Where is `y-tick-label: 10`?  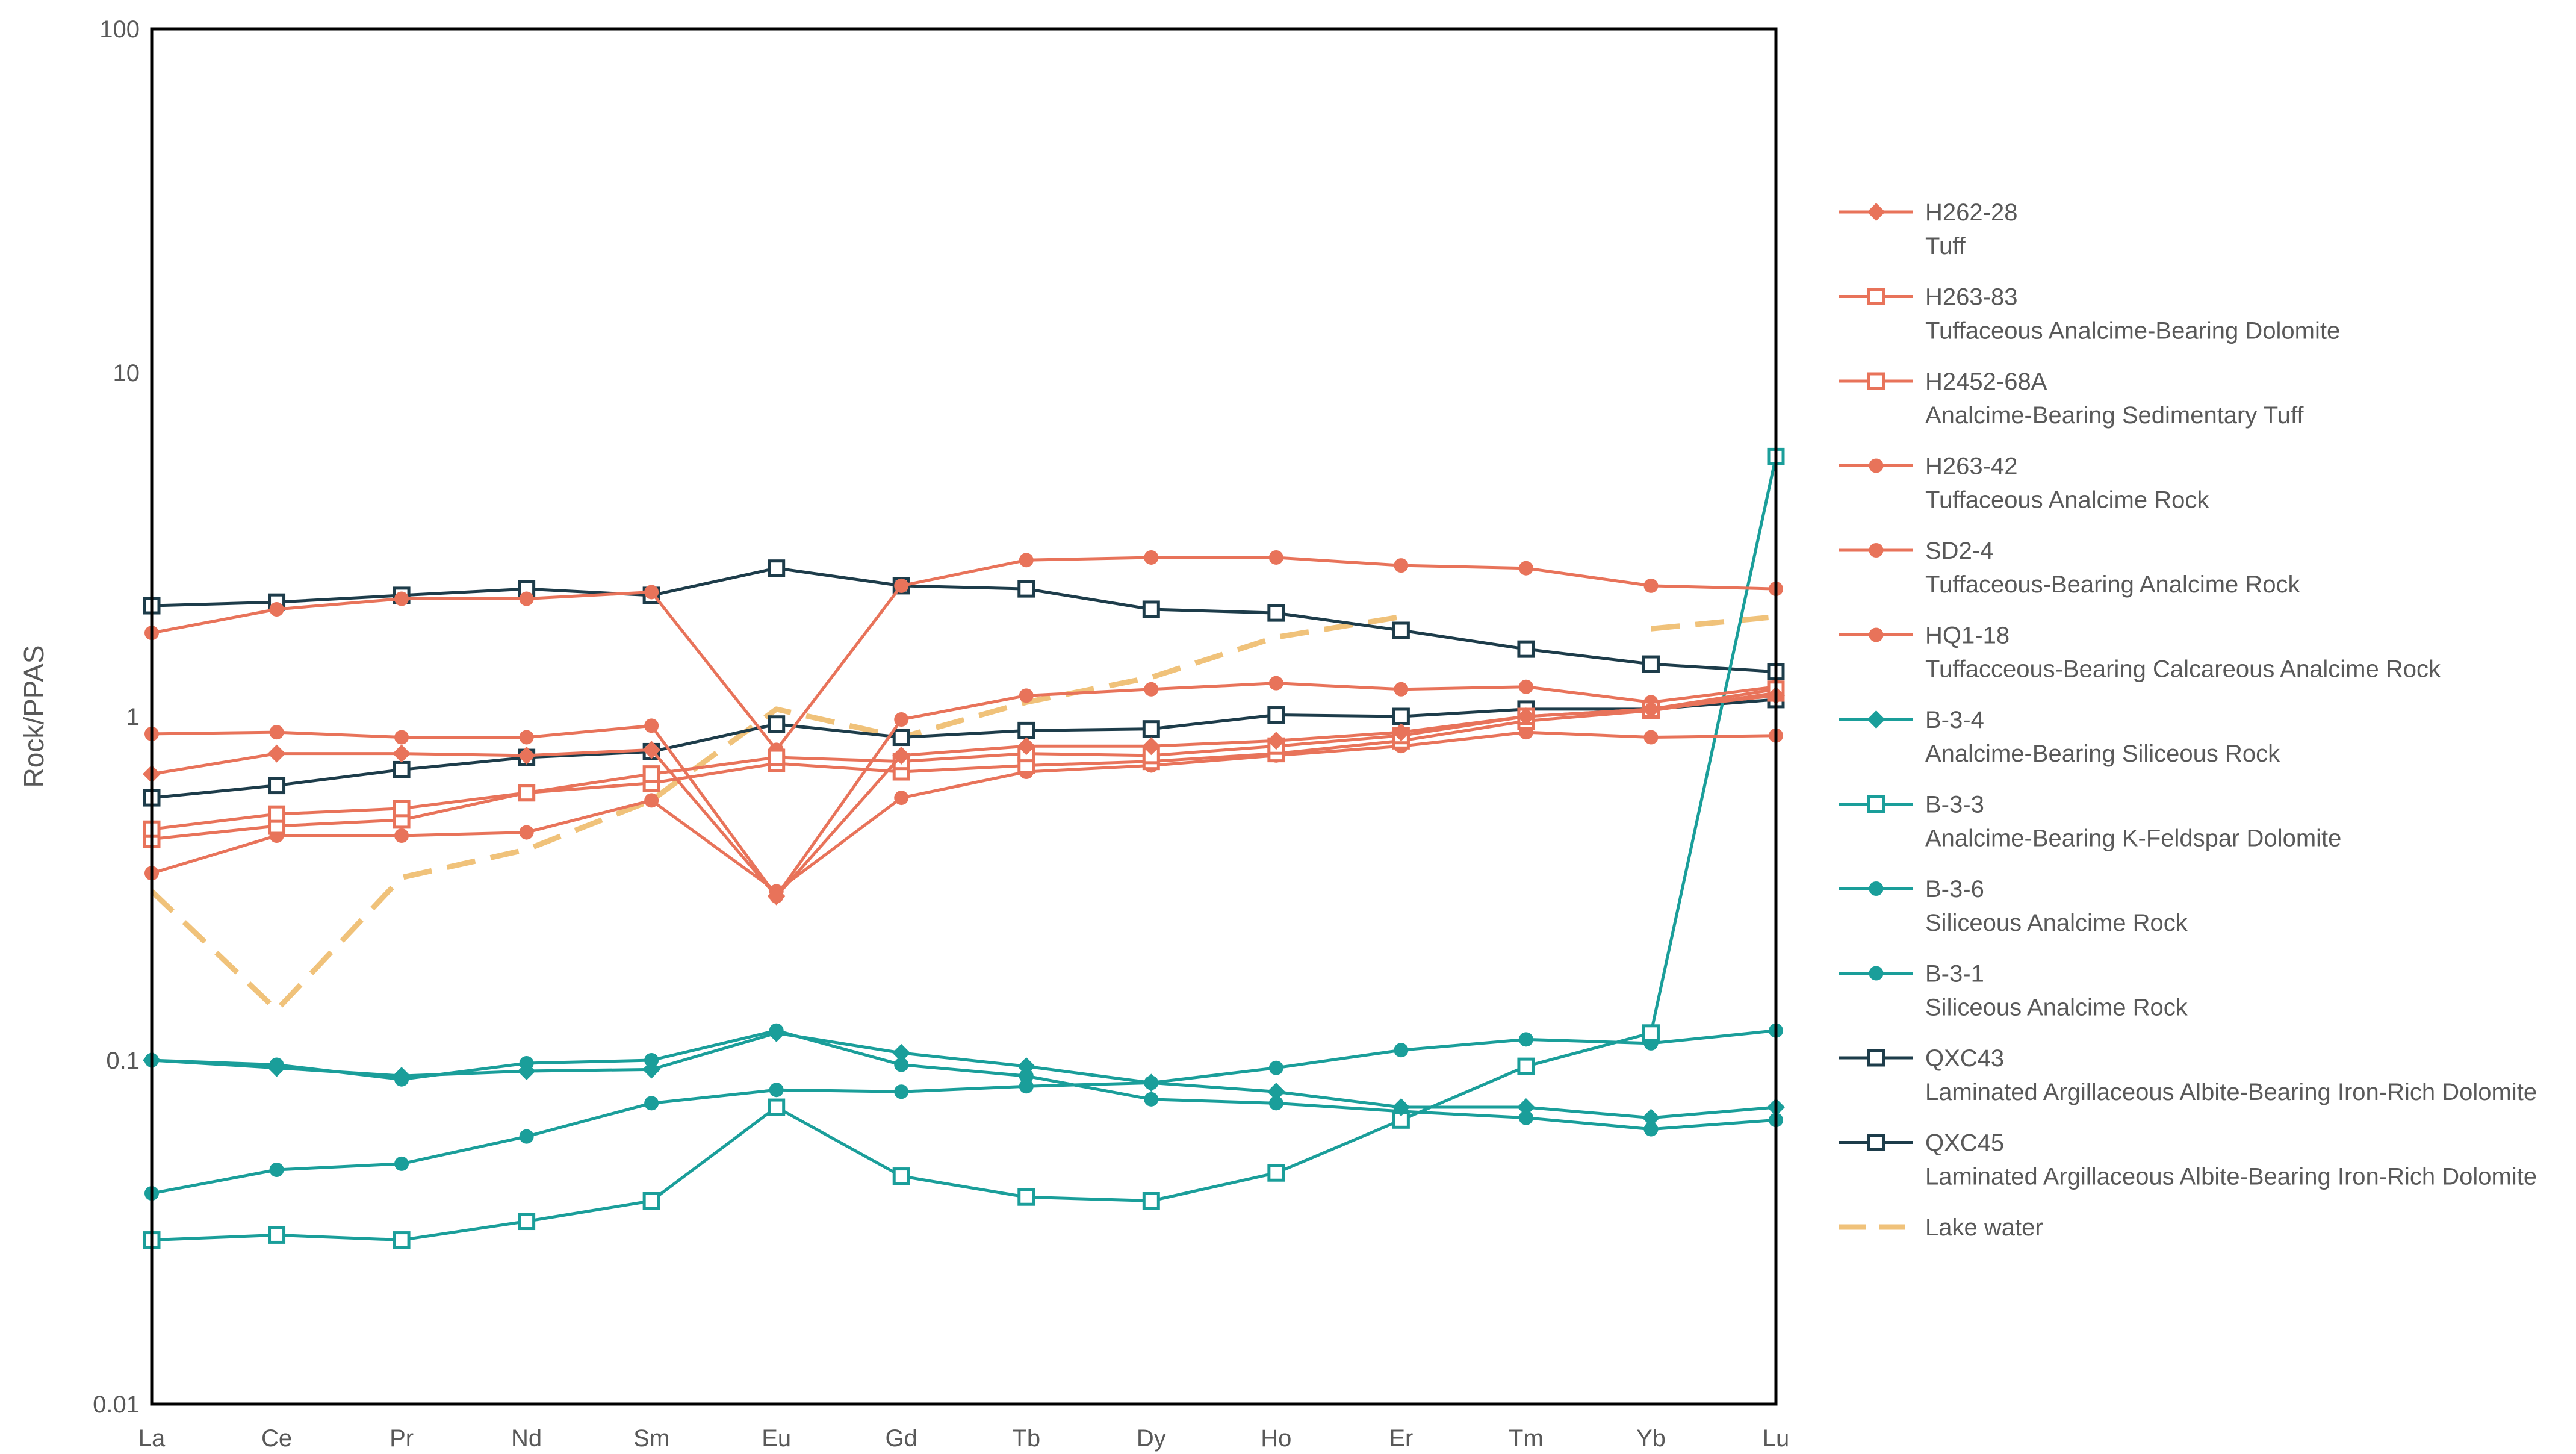 y-tick-label: 10 is located at coordinates (126, 373).